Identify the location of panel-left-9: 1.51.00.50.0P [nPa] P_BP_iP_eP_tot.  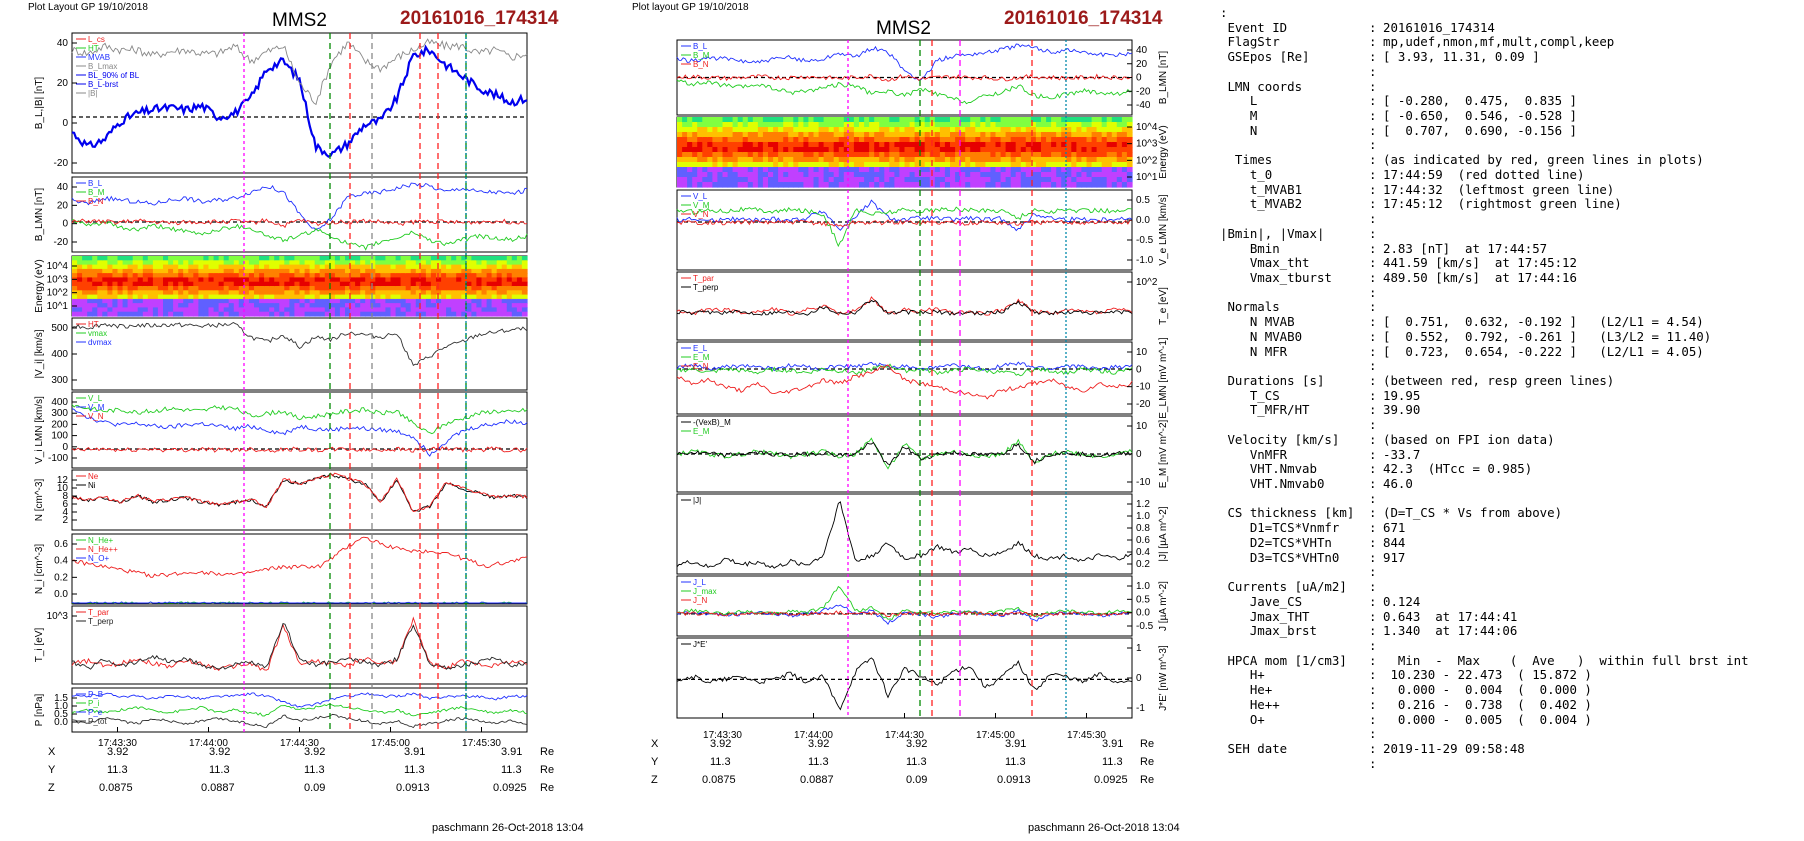
(281, 710).